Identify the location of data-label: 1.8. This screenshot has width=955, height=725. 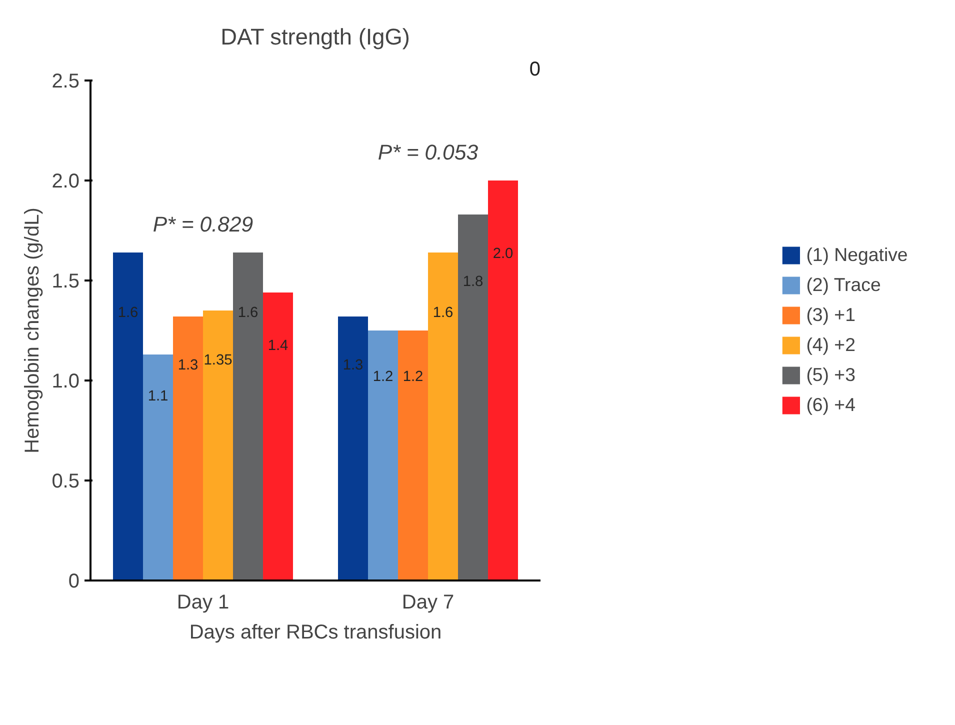
(473, 282).